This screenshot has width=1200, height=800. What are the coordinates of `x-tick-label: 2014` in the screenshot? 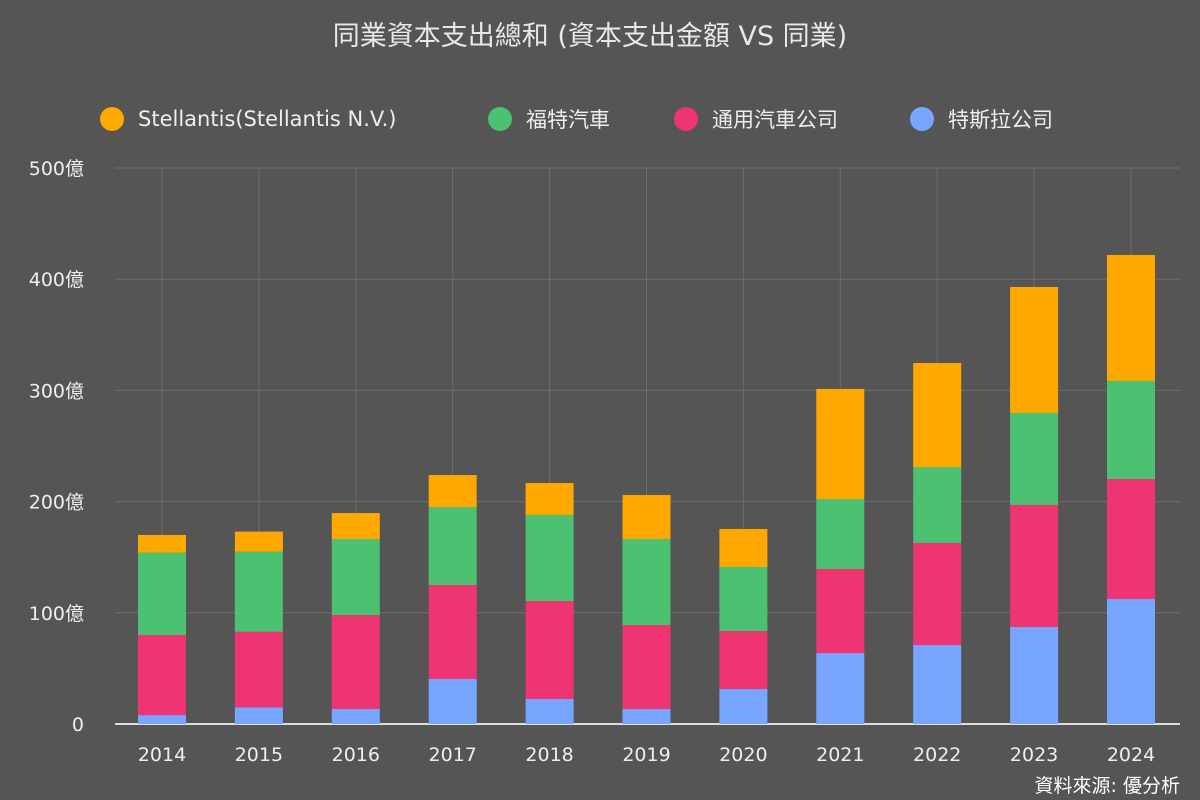 It's located at (162, 755).